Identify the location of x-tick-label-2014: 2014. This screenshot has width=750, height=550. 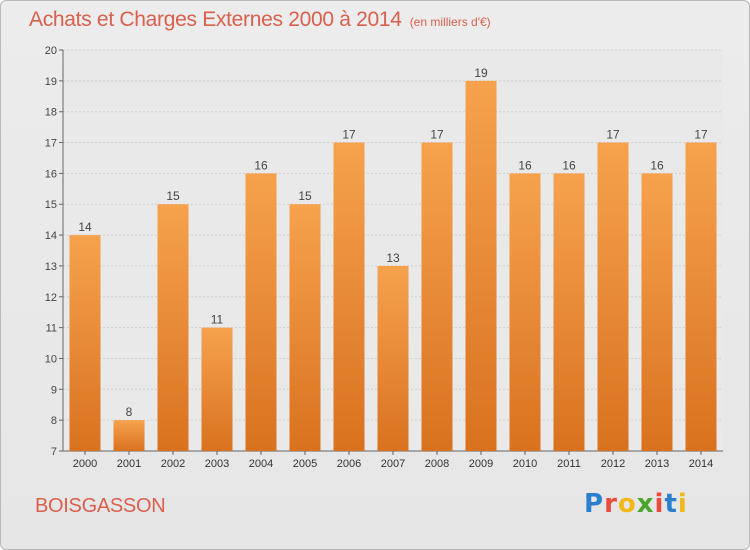
(701, 464).